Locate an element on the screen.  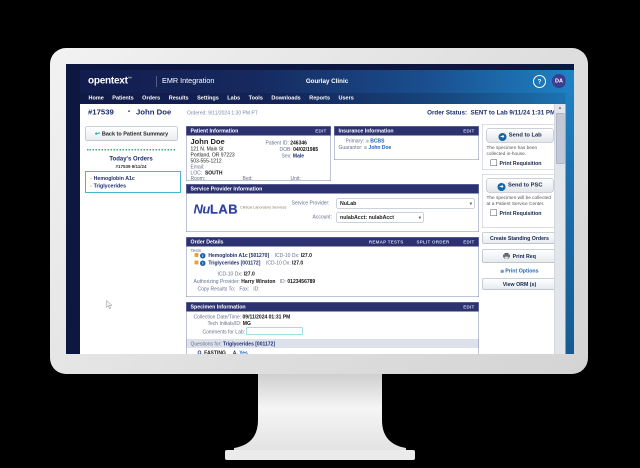
account-select: nulabAcct: nulabAcct ▾ is located at coordinates (380, 217).